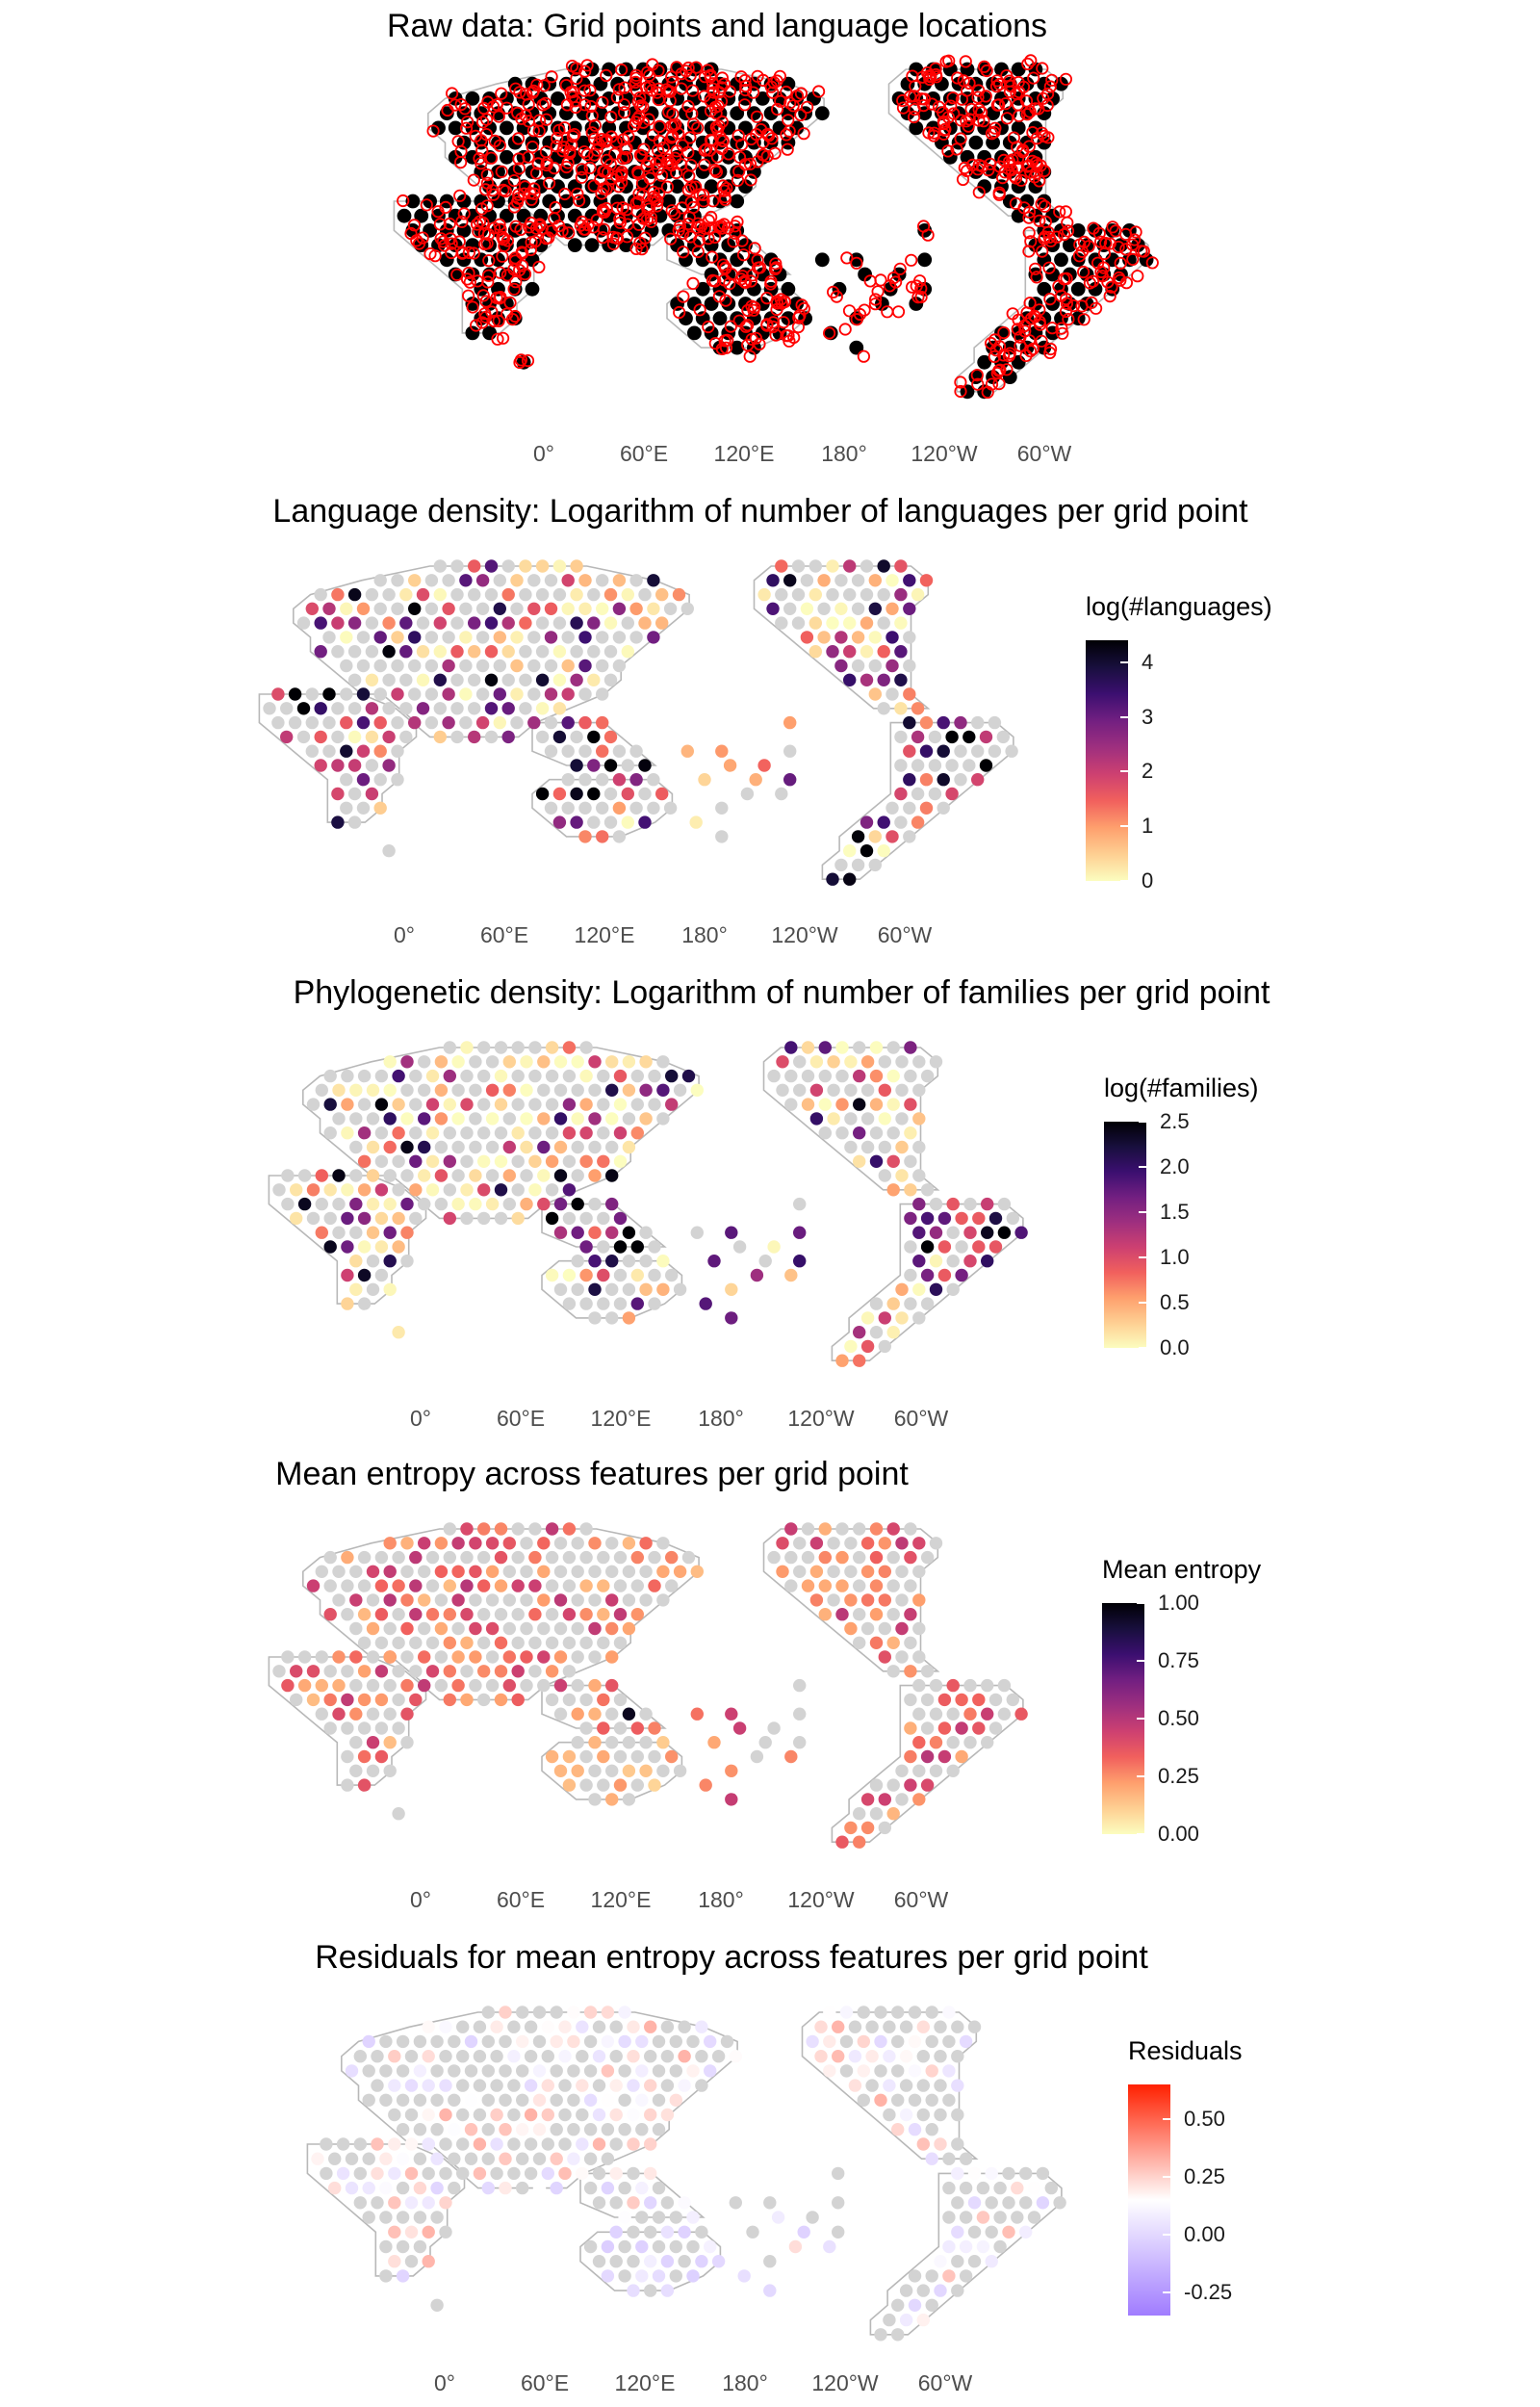 The image size is (1540, 2407). Describe the element at coordinates (1148, 826) in the screenshot. I see `legend-tick-label: 1` at that location.